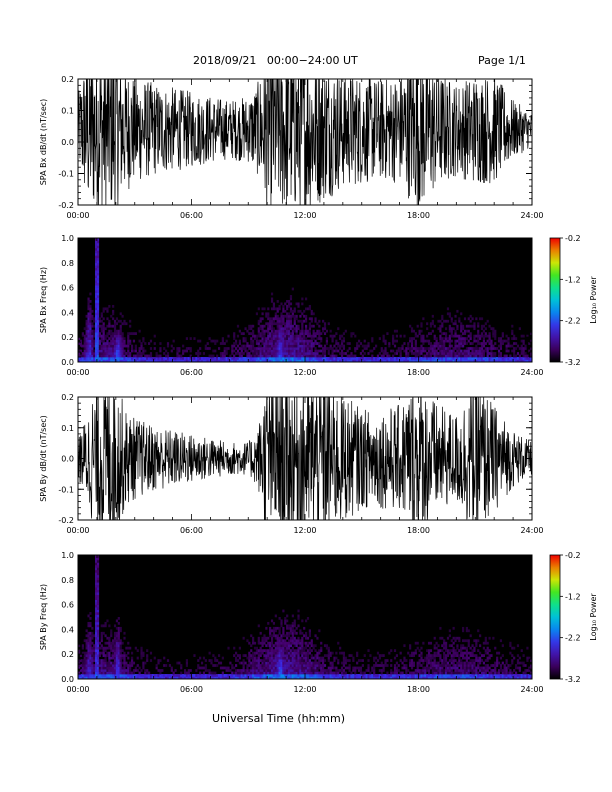 This screenshot has width=612, height=792. I want to click on y-tick-label: 0.1, so click(67, 111).